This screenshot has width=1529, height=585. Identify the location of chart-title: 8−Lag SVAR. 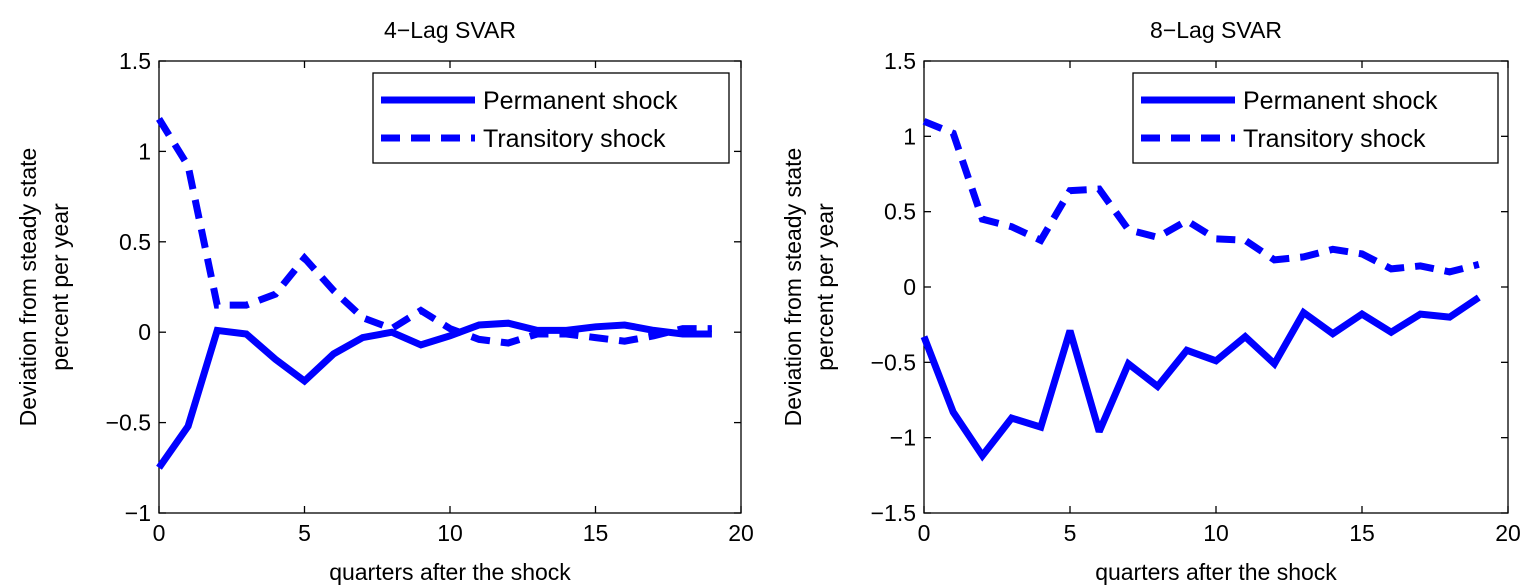
(1216, 30).